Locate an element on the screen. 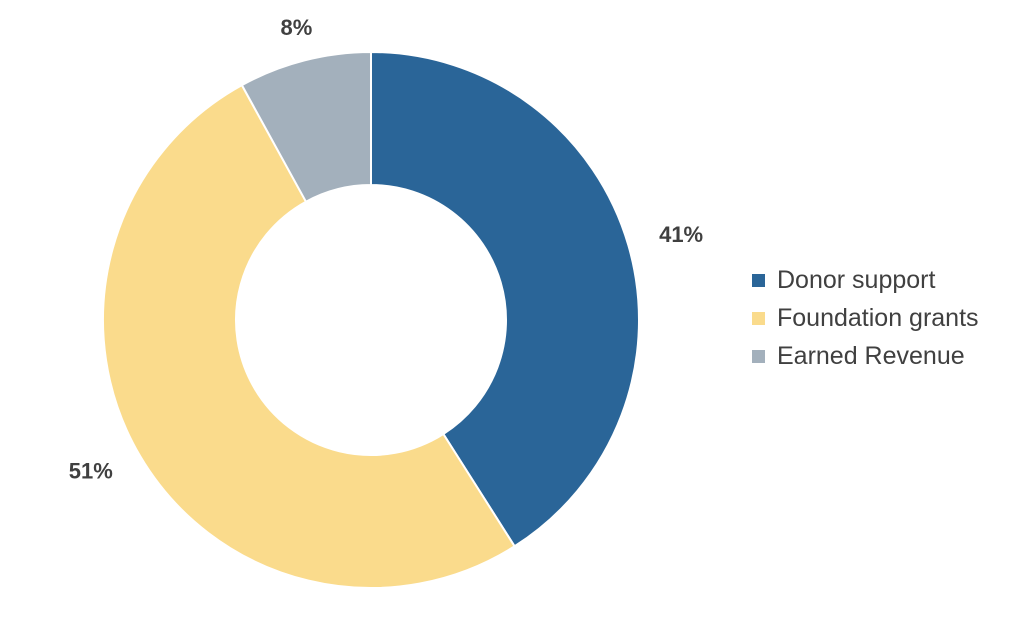 The height and width of the screenshot is (640, 1024). legend-label: Donor support is located at coordinates (856, 279).